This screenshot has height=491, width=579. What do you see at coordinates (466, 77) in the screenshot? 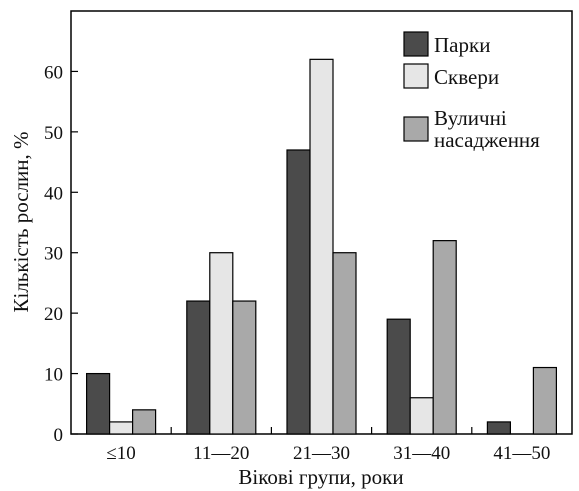
I see `legend-label: Сквери` at bounding box center [466, 77].